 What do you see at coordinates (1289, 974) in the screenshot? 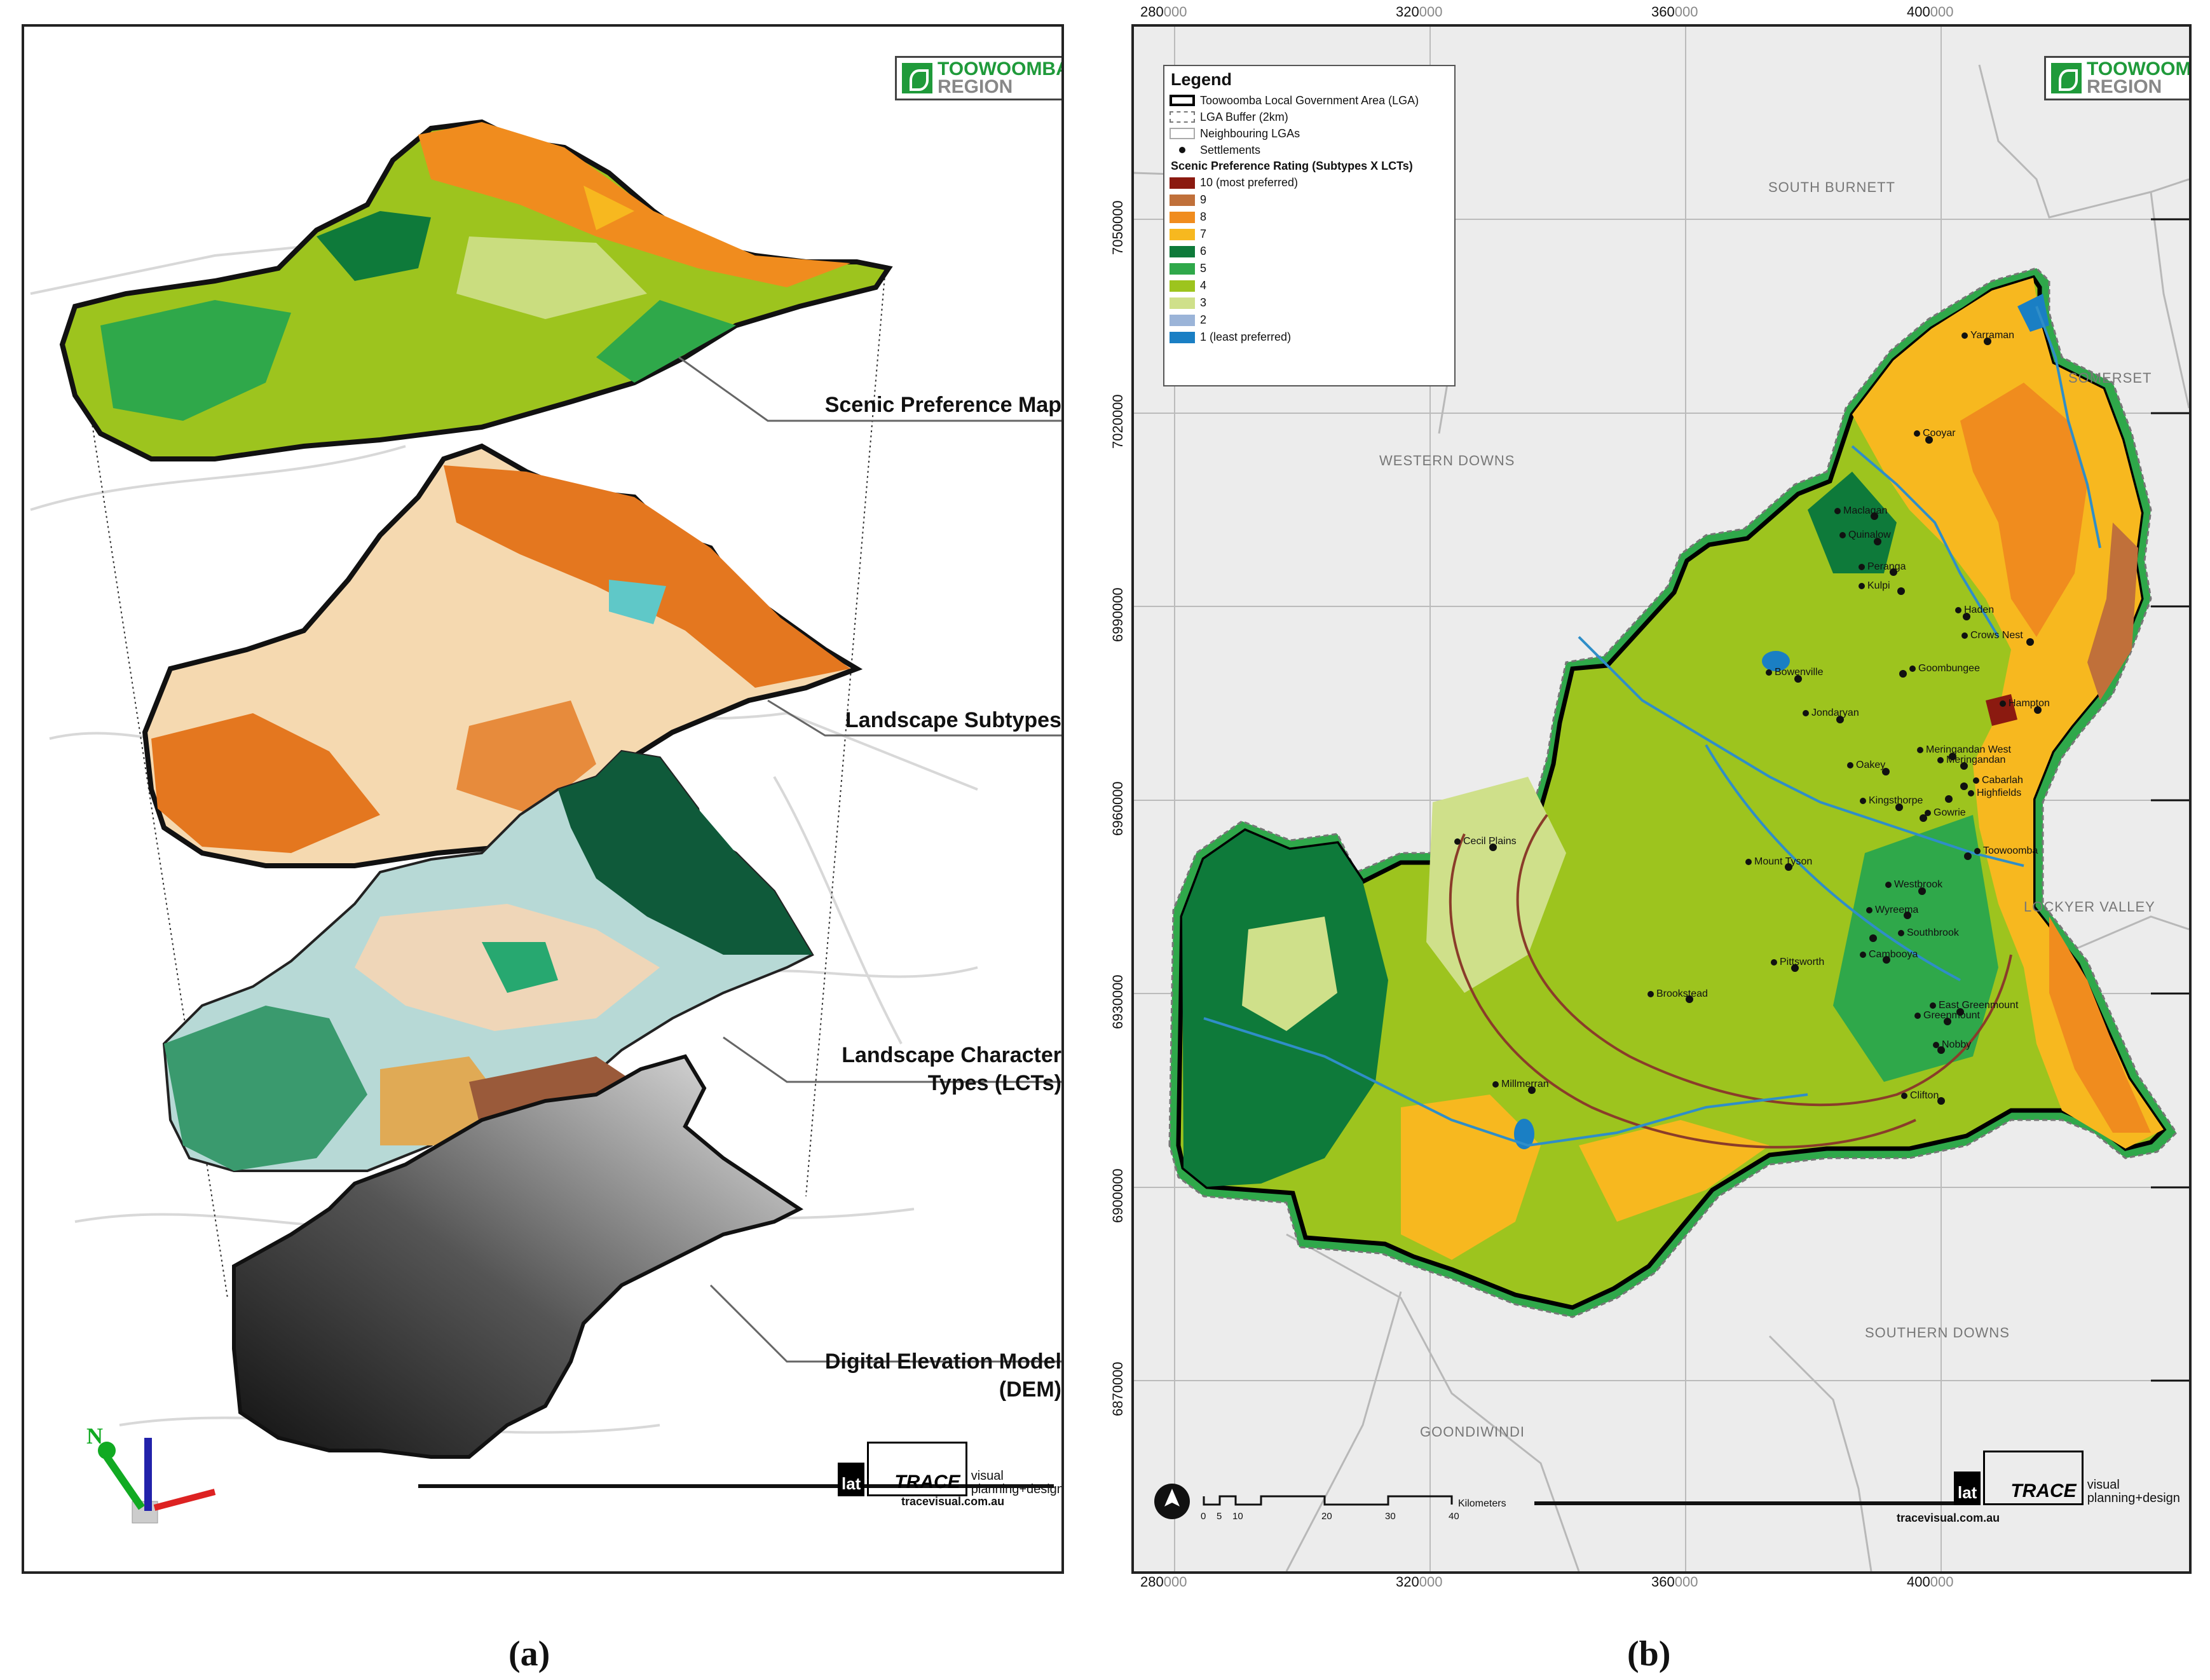
I see `western-cleared-area` at bounding box center [1289, 974].